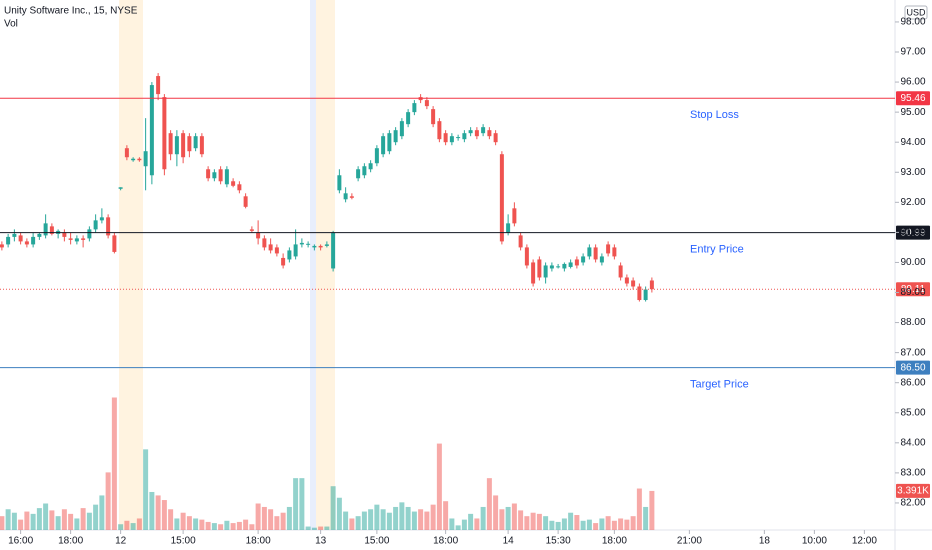  What do you see at coordinates (689, 541) in the screenshot?
I see `x-tick-label: 21:00` at bounding box center [689, 541].